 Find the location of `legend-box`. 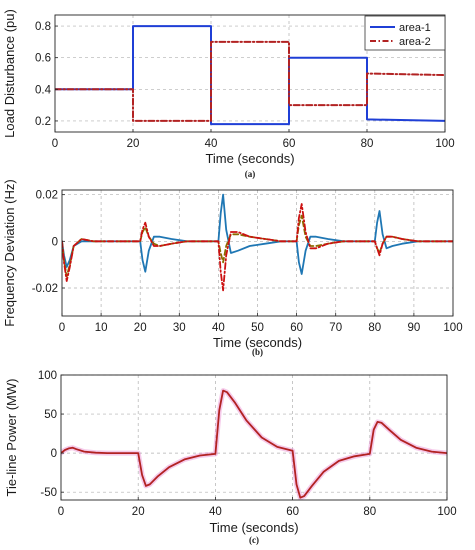

legend-box is located at coordinates (405, 33).